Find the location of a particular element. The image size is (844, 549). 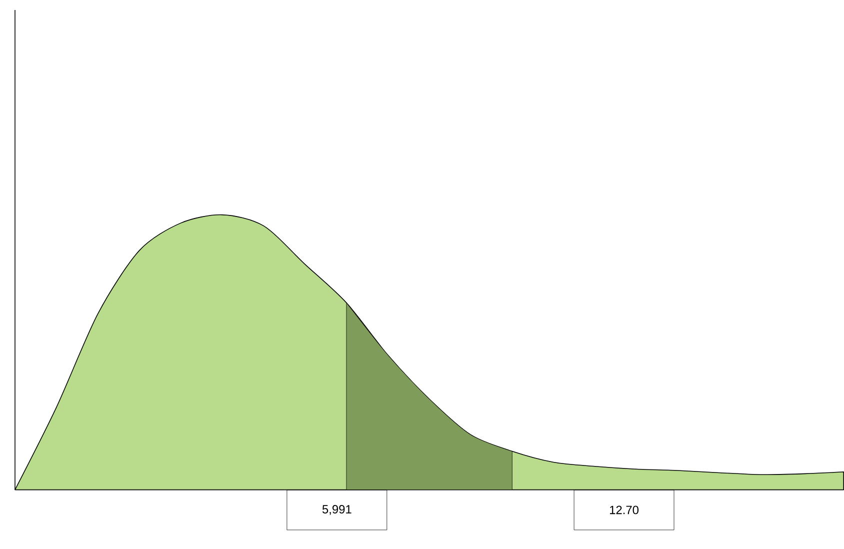

text: 12.70 is located at coordinates (624, 510).